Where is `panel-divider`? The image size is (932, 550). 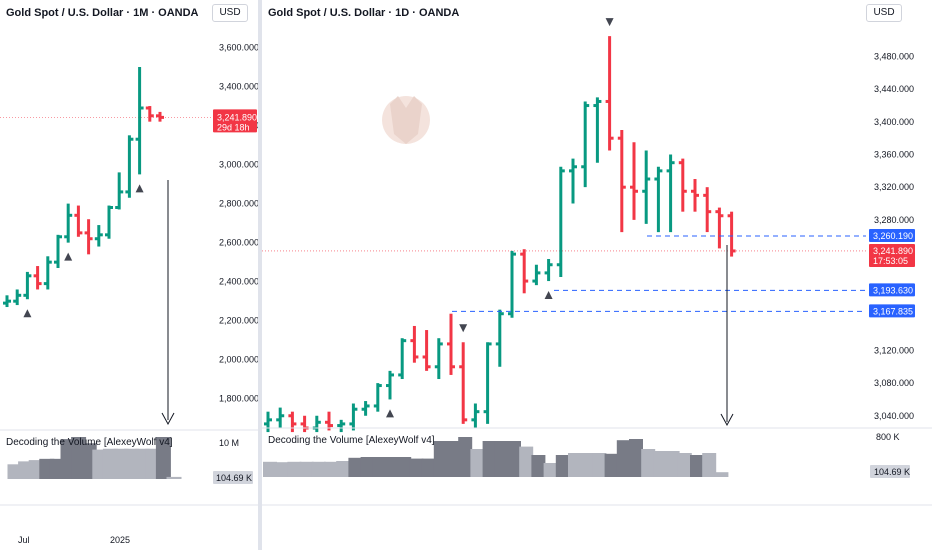 panel-divider is located at coordinates (260, 275).